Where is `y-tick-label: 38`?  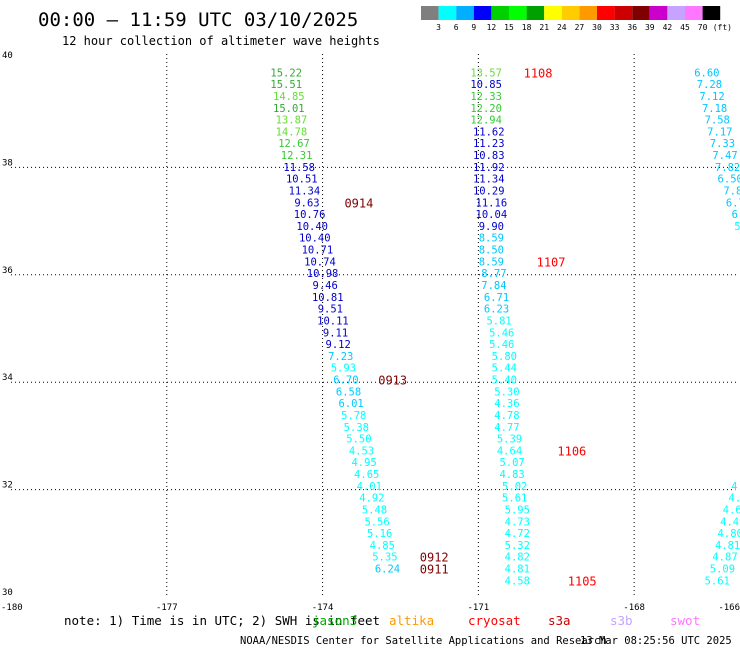 y-tick-label: 38 is located at coordinates (7, 163).